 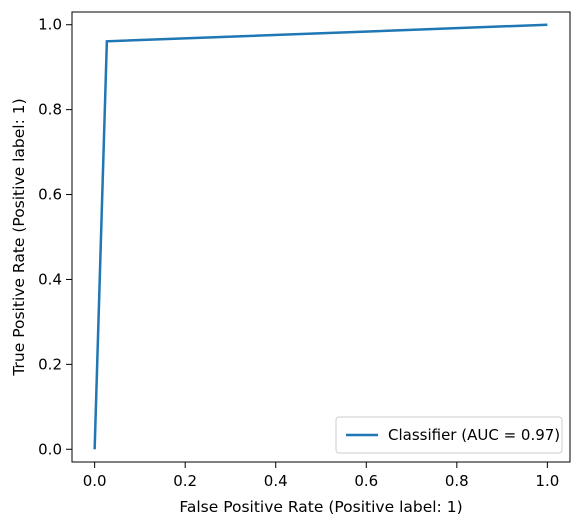 I want to click on x-tick-label: 0.0, so click(x=95, y=481).